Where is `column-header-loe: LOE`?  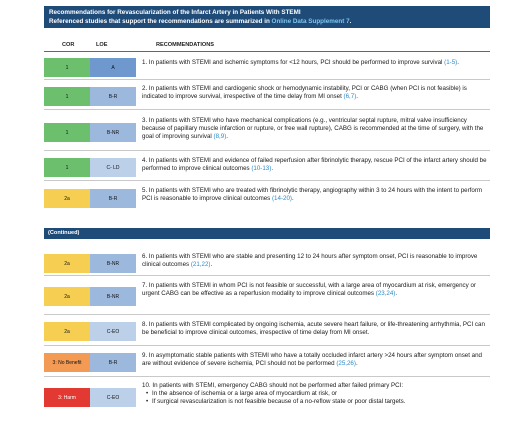 column-header-loe: LOE is located at coordinates (102, 45).